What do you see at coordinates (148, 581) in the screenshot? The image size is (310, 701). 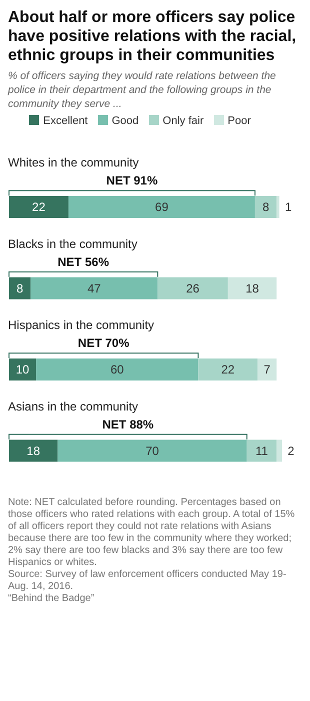 I see `source-note: Source: Survey of law enforcement officers conducted May 19-Aug. 14, 2016.` at bounding box center [148, 581].